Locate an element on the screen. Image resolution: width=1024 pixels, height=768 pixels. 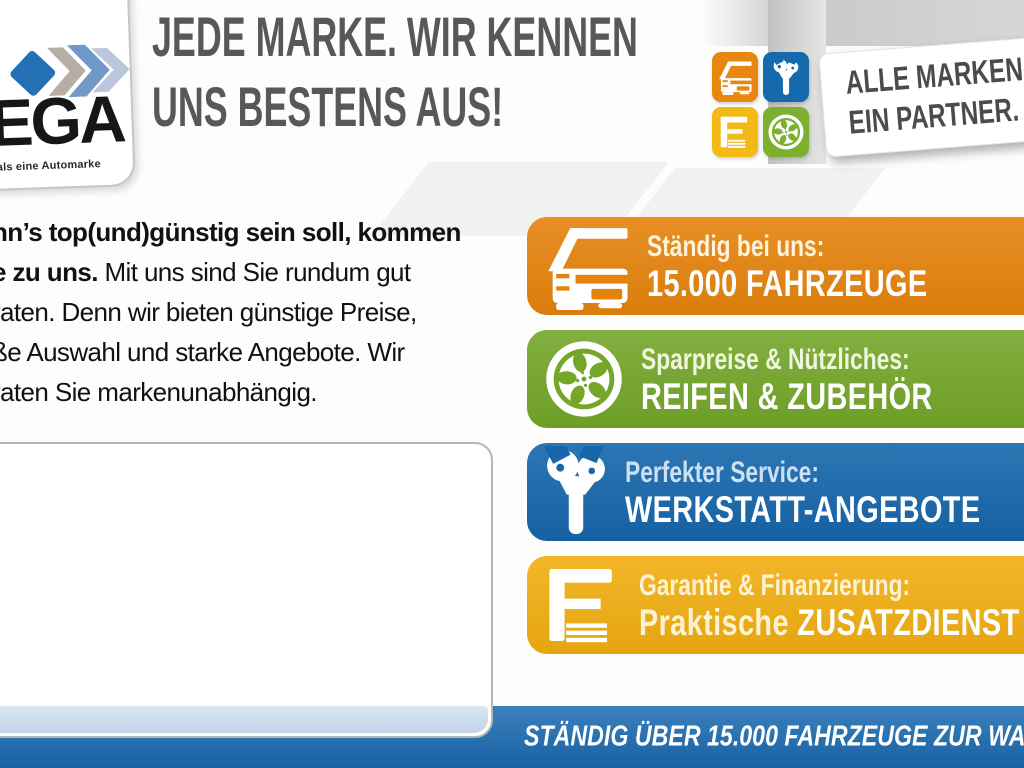
intro-line-2: e zu uns. Mit uns sind Sie rundum gut is located at coordinates (230, 272).